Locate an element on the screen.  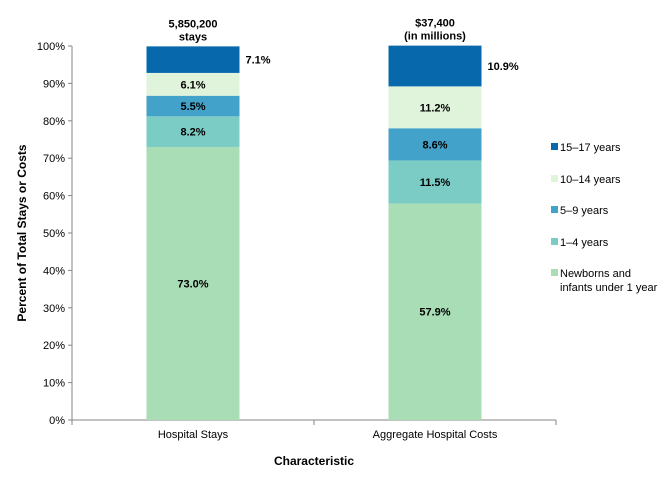
data-label: 6.1% is located at coordinates (192, 85).